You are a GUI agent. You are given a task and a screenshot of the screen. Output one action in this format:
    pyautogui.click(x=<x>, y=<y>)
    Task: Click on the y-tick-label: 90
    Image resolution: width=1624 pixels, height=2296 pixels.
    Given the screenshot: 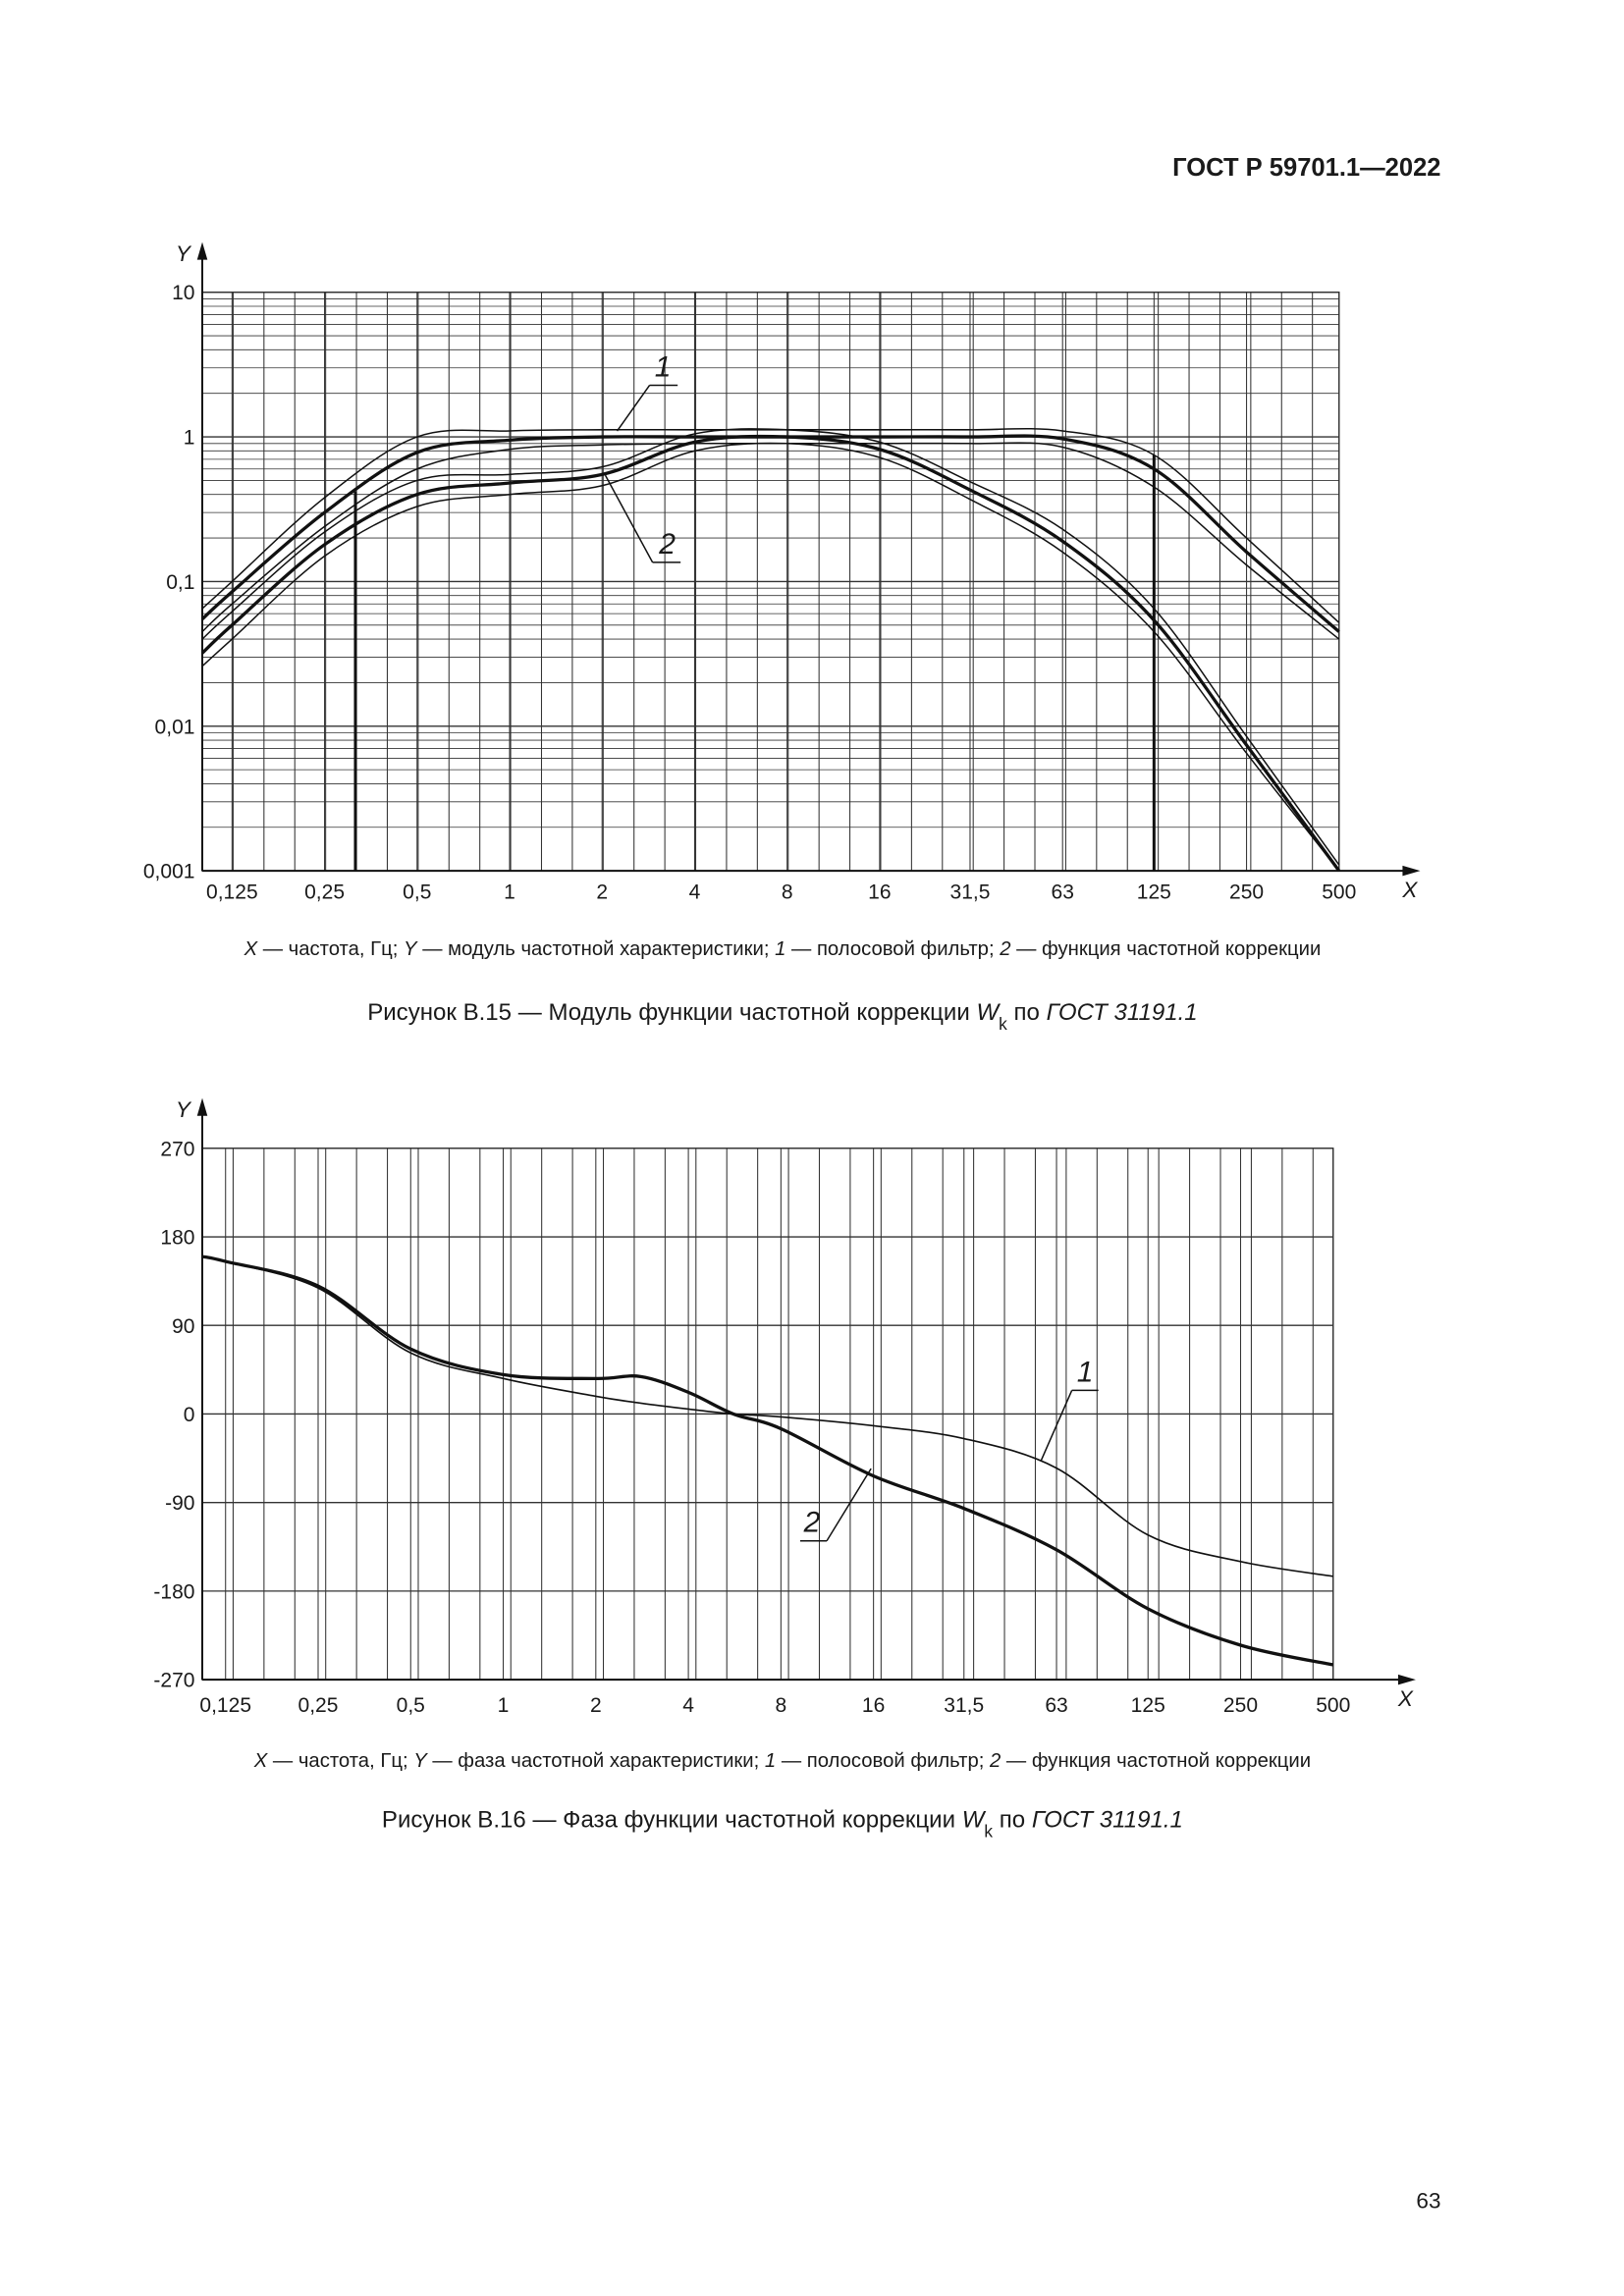 What is the action you would take?
    pyautogui.click(x=183, y=1327)
    